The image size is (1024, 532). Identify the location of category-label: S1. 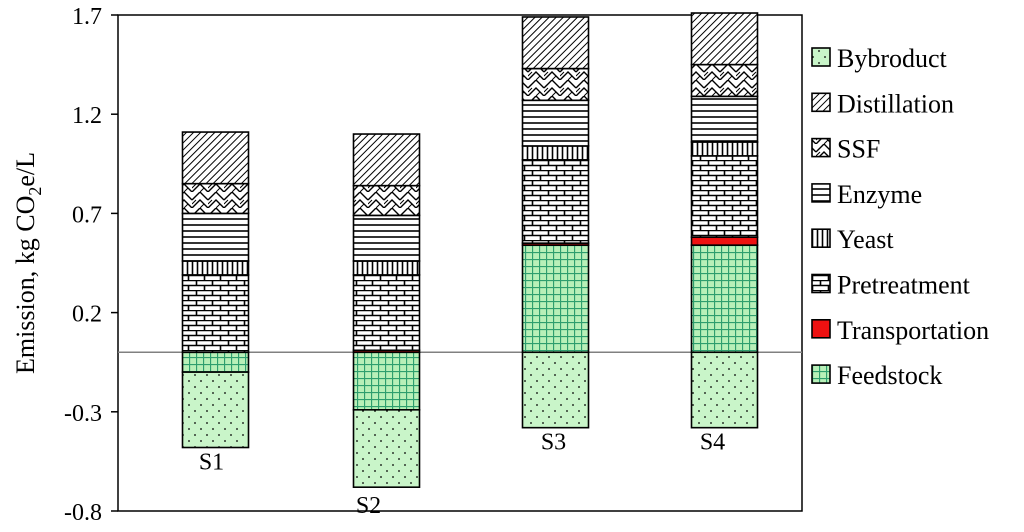
(211, 463).